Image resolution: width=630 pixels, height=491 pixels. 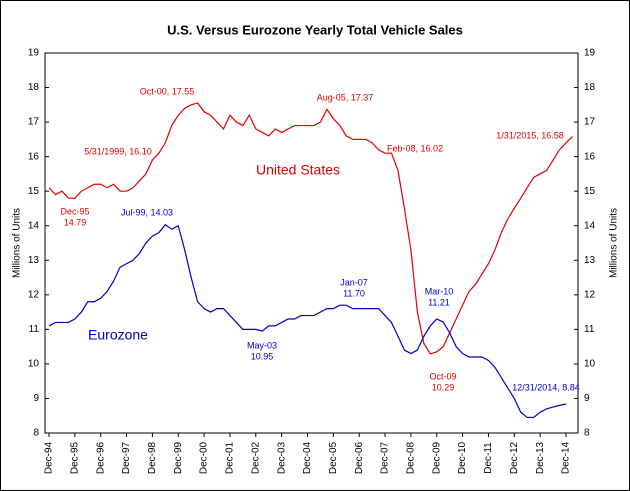 What do you see at coordinates (36, 433) in the screenshot?
I see `y-tick-label: 8` at bounding box center [36, 433].